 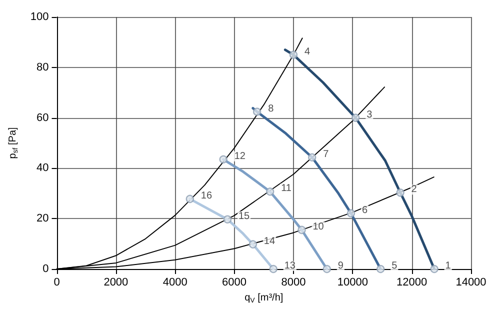 I want to click on annotation: 11, so click(x=286, y=188).